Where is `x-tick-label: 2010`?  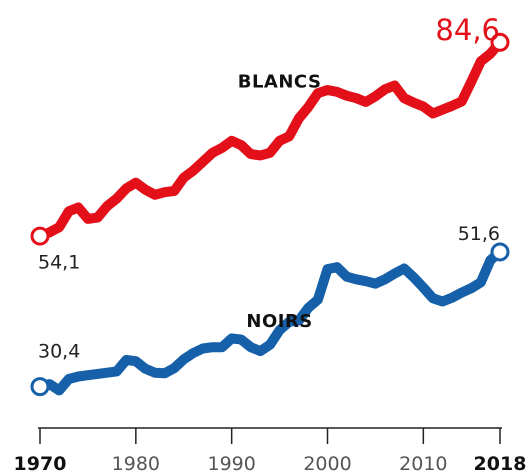
x-tick-label: 2010 is located at coordinates (423, 464).